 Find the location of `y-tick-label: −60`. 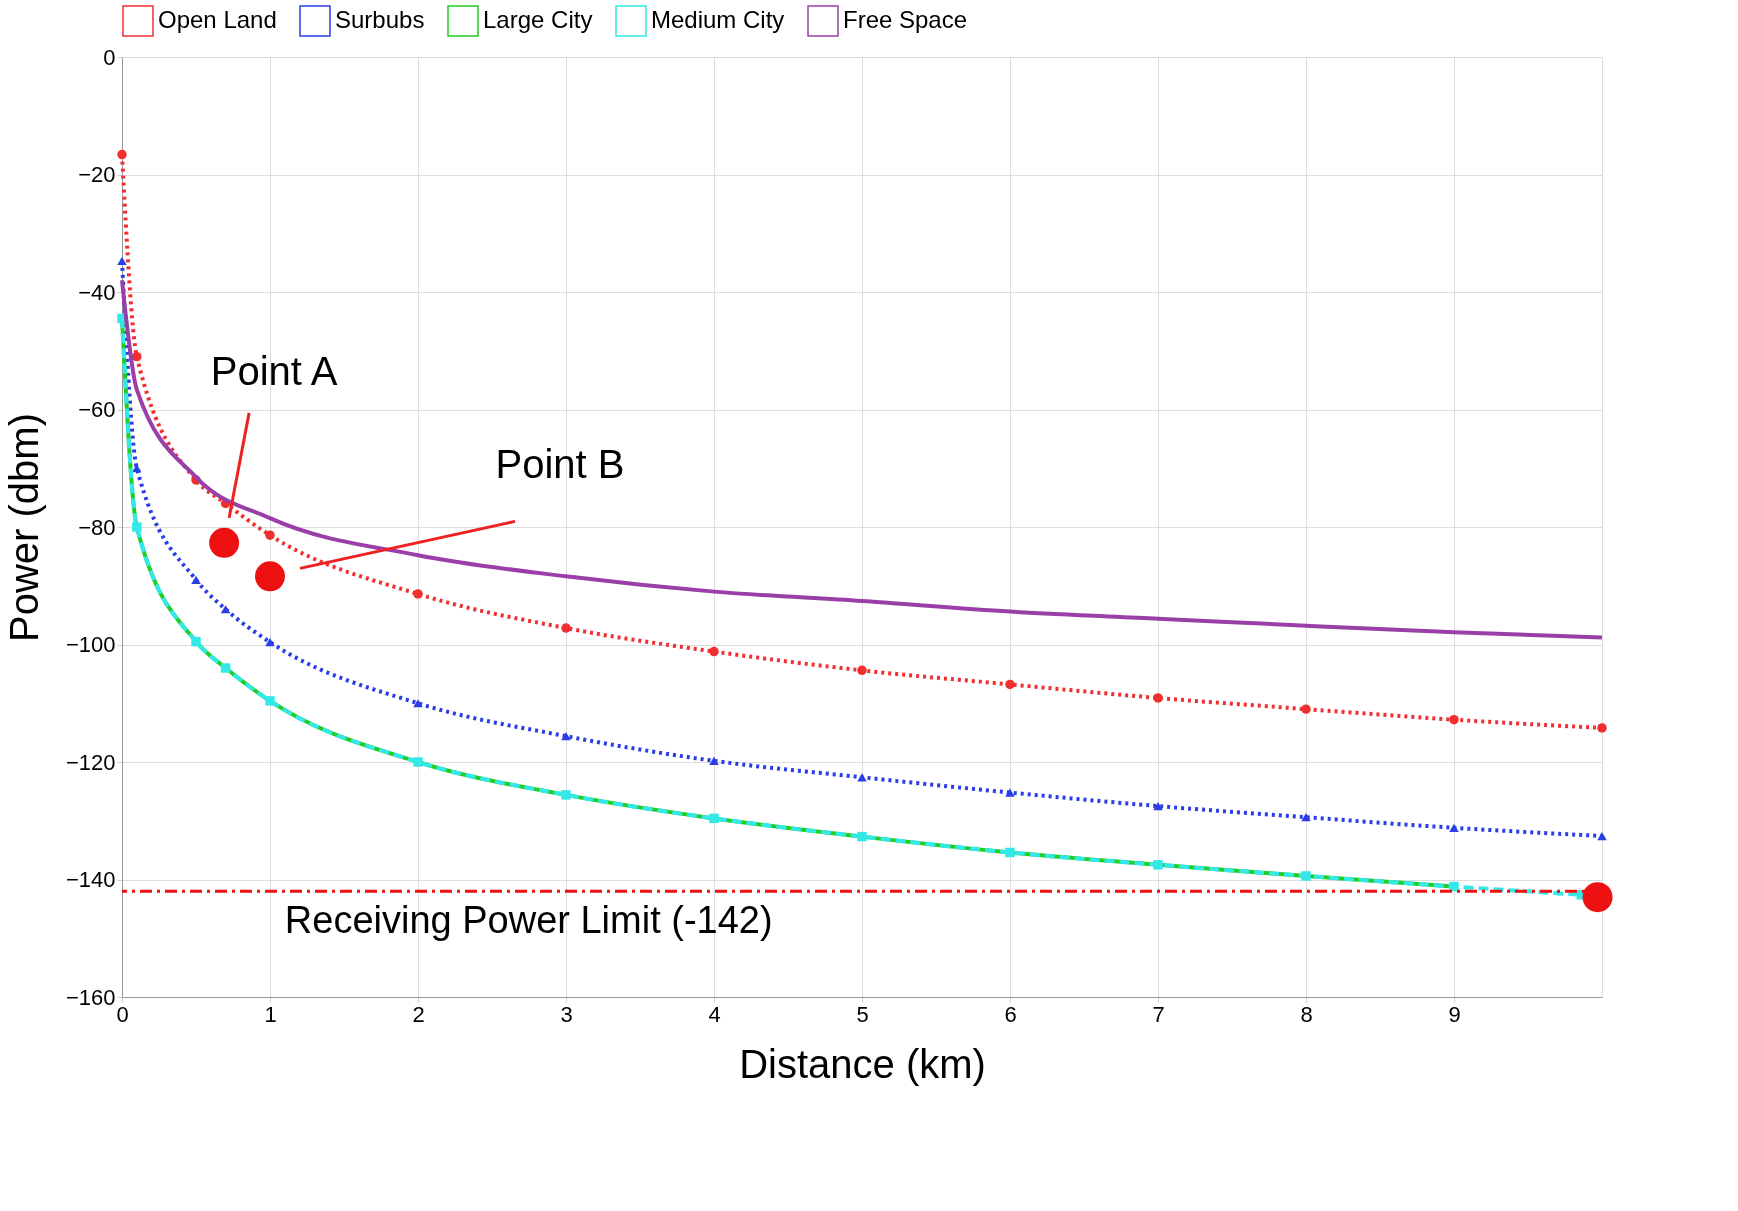

y-tick-label: −60 is located at coordinates (97, 409).